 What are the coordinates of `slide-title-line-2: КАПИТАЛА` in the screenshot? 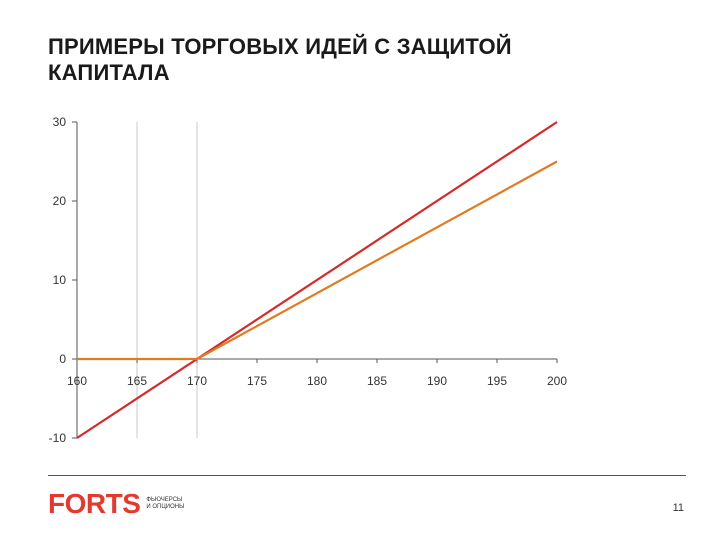 It's located at (109, 72).